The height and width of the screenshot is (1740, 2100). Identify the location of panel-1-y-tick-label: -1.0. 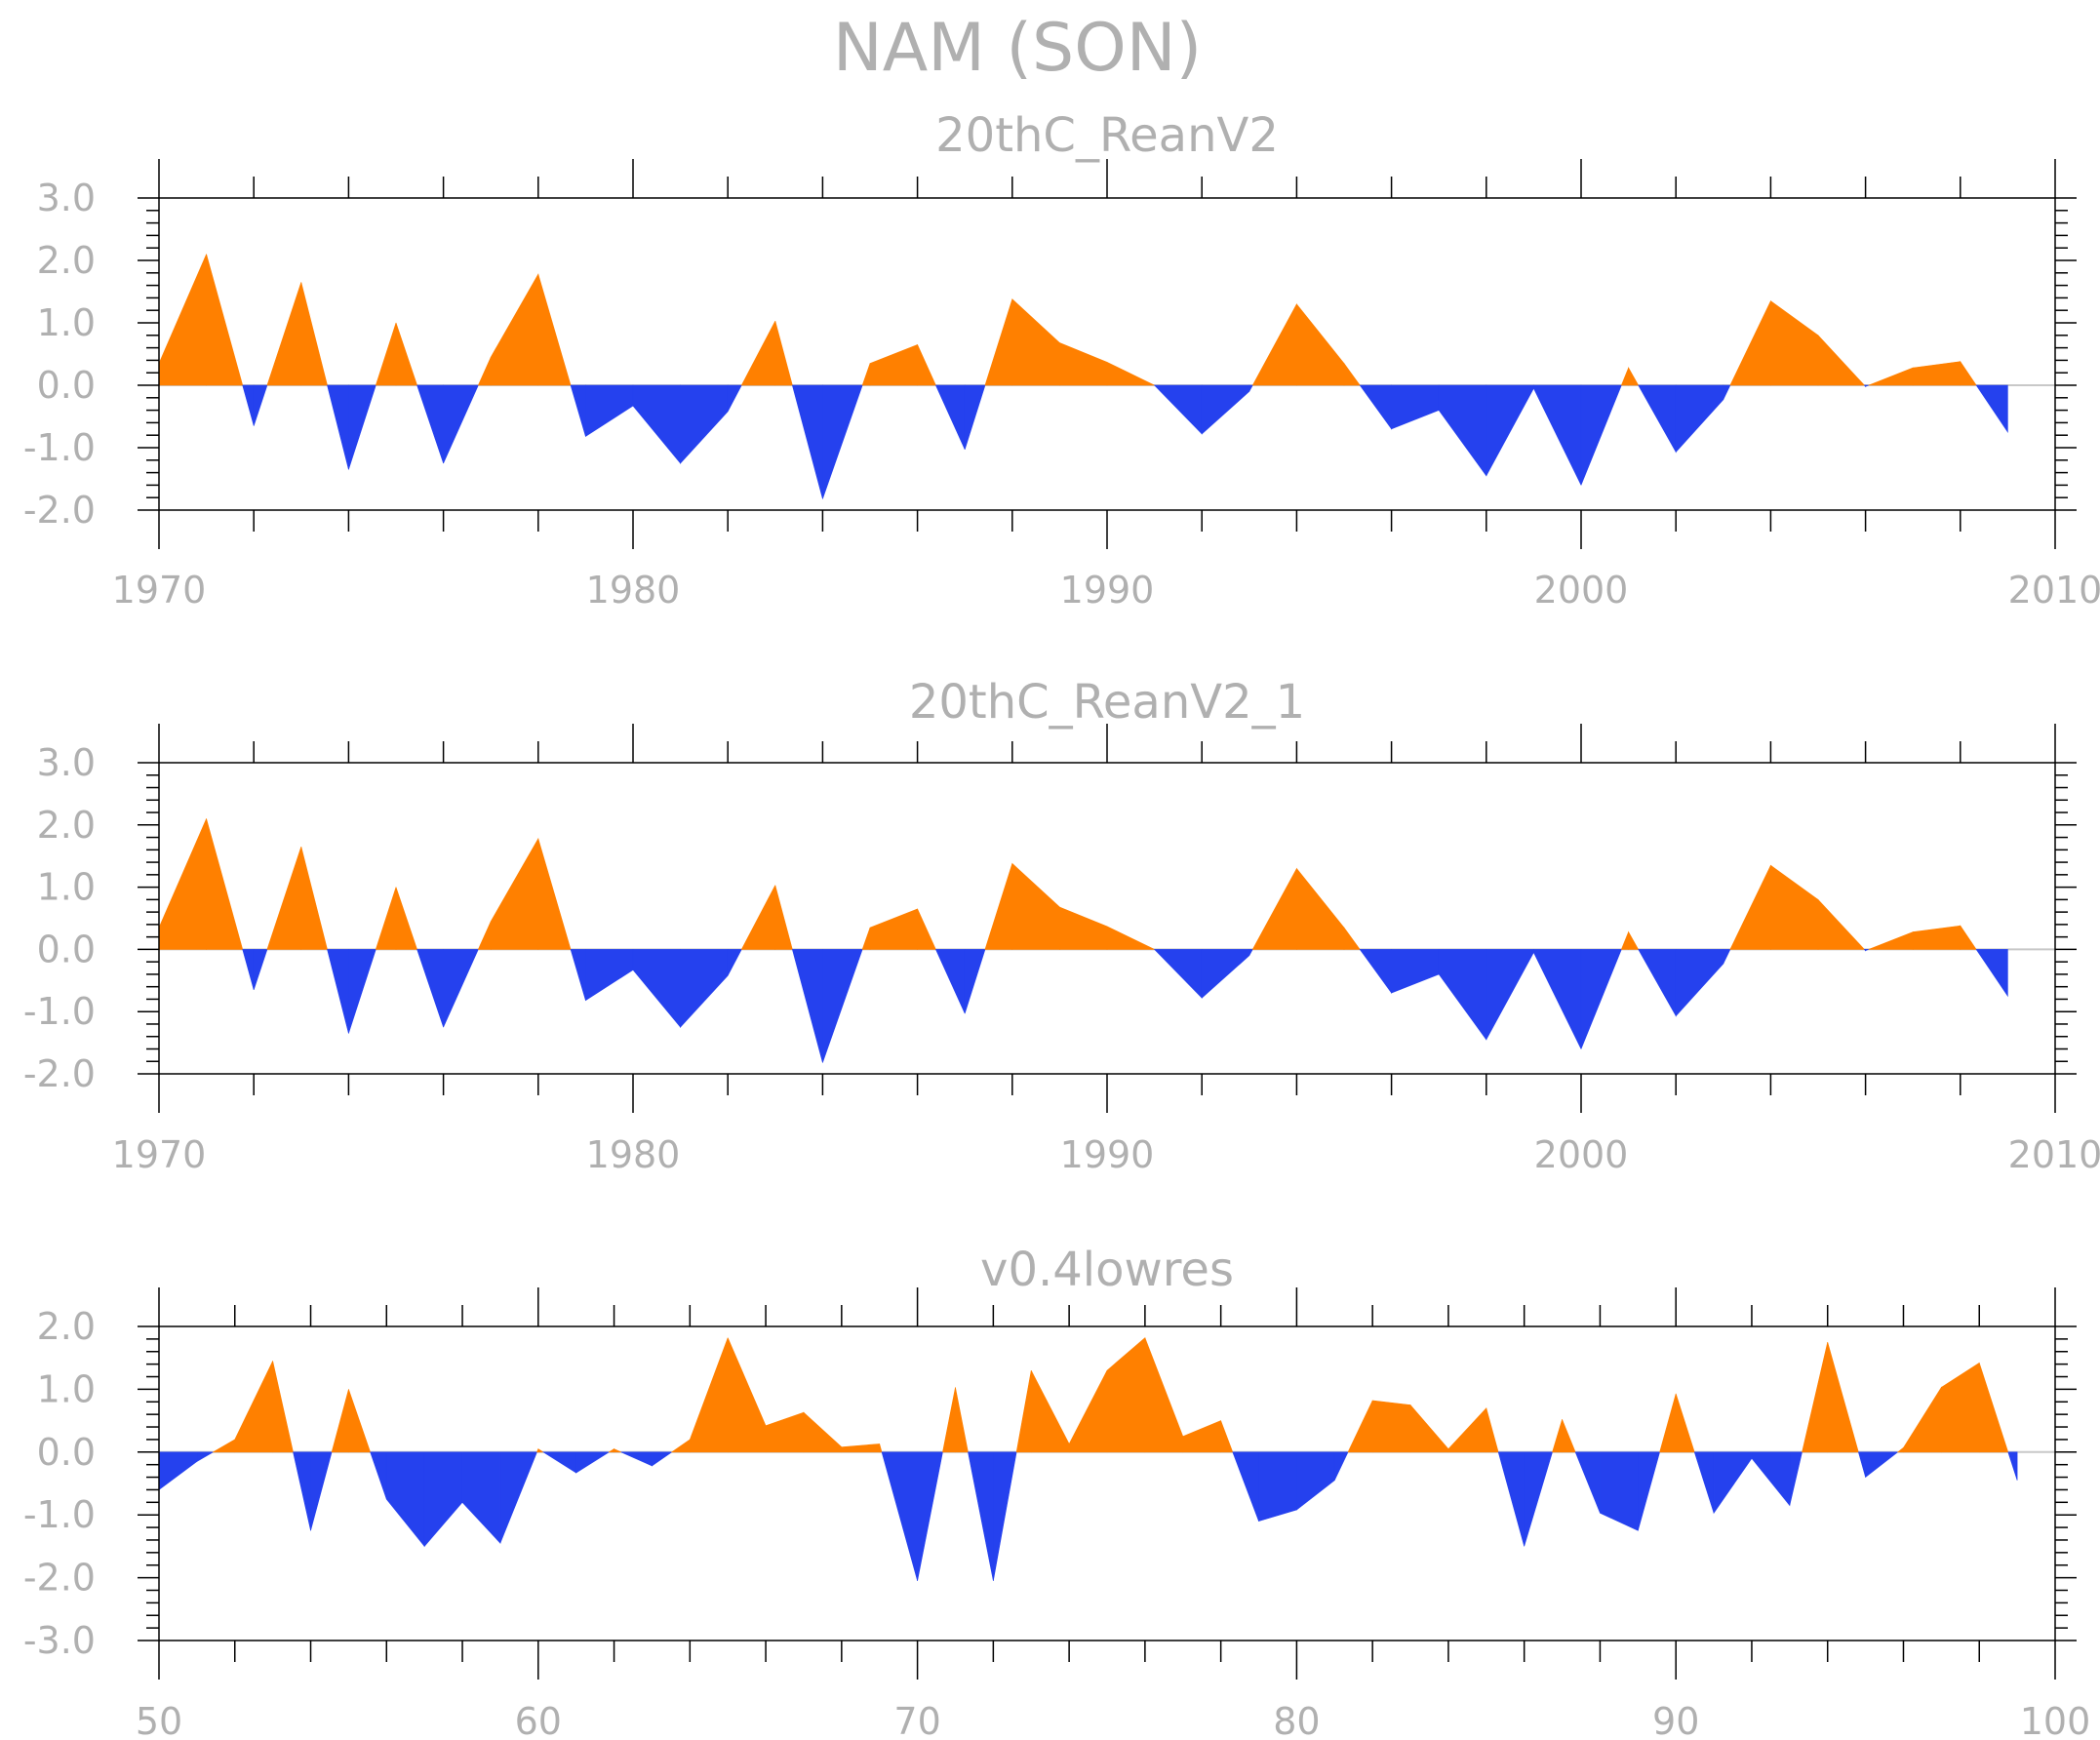
(60, 447).